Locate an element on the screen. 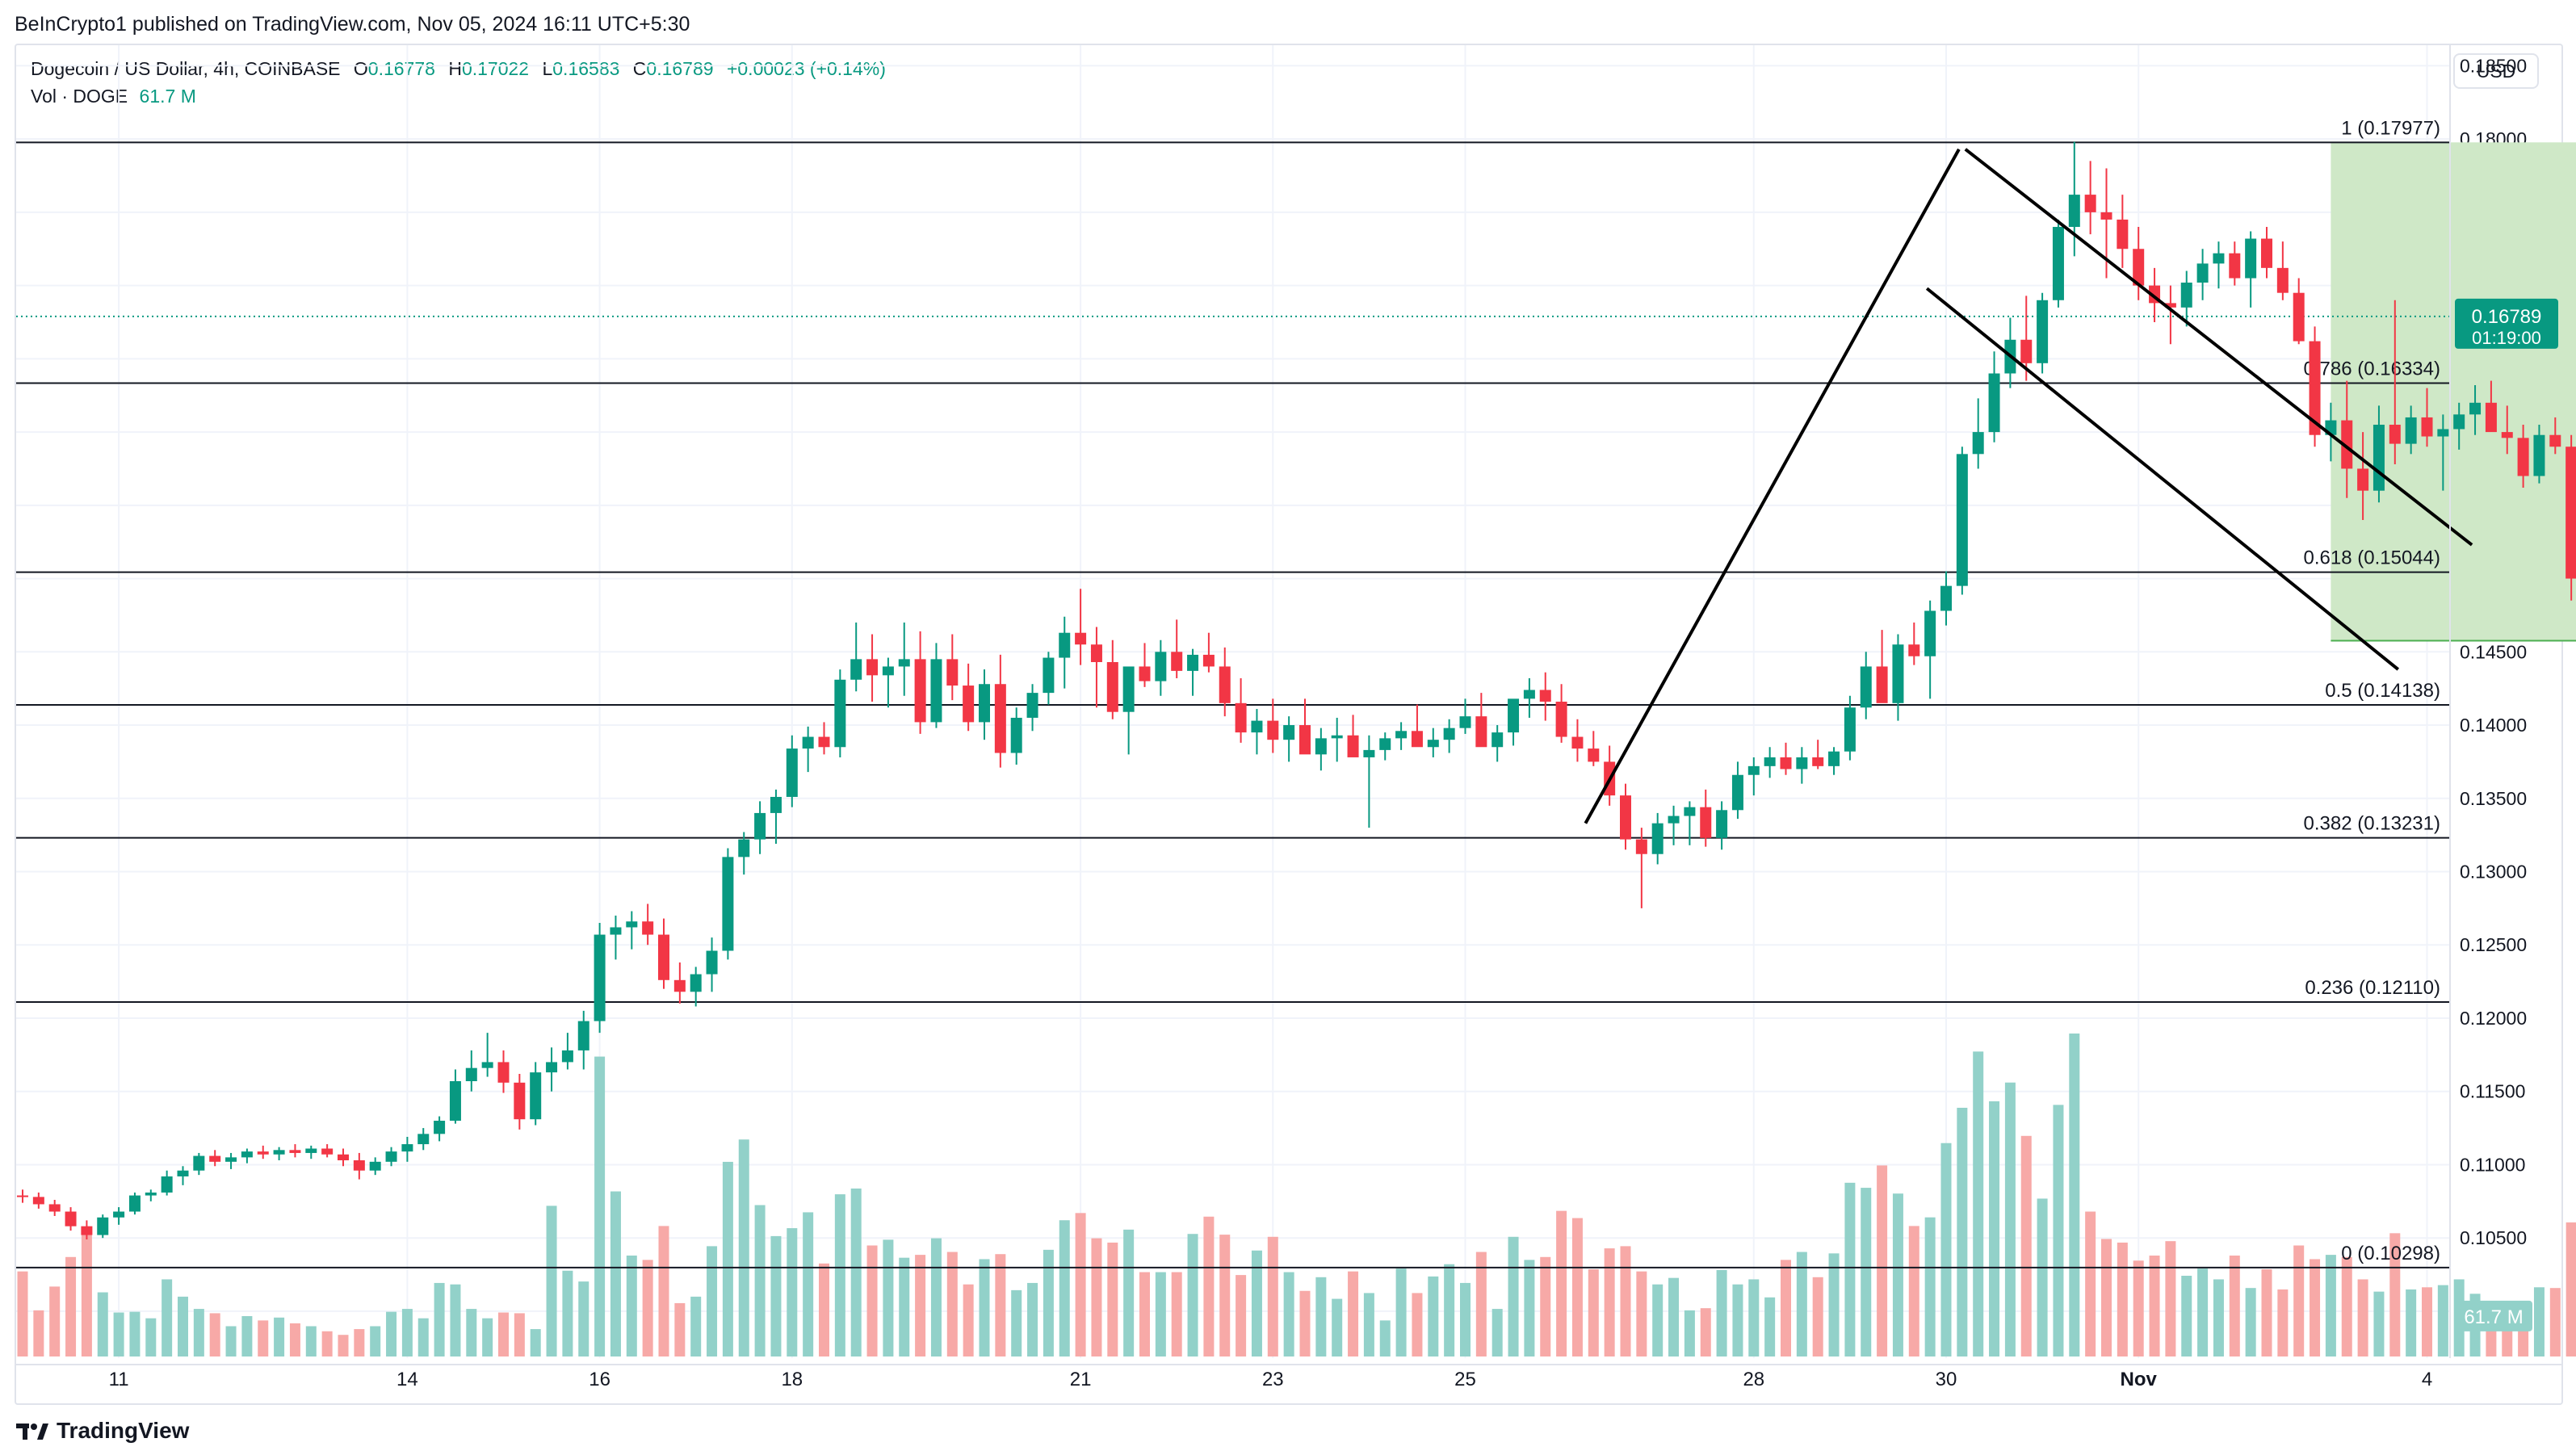  price-tick-label: 0.12500 is located at coordinates (2493, 945).